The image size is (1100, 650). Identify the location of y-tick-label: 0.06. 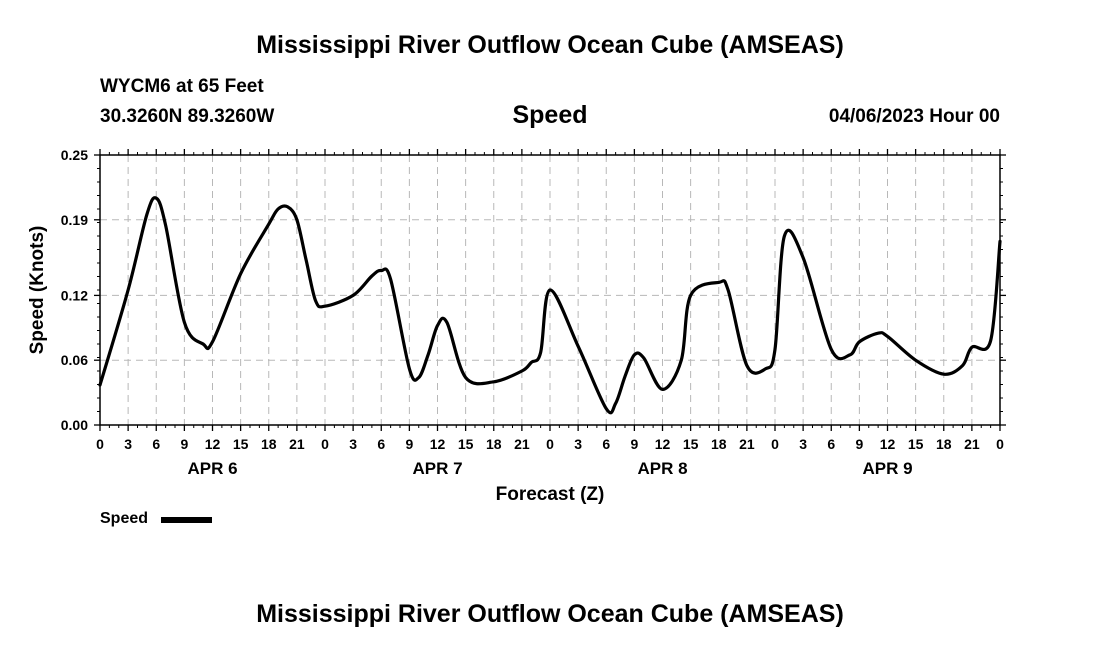
(74, 360).